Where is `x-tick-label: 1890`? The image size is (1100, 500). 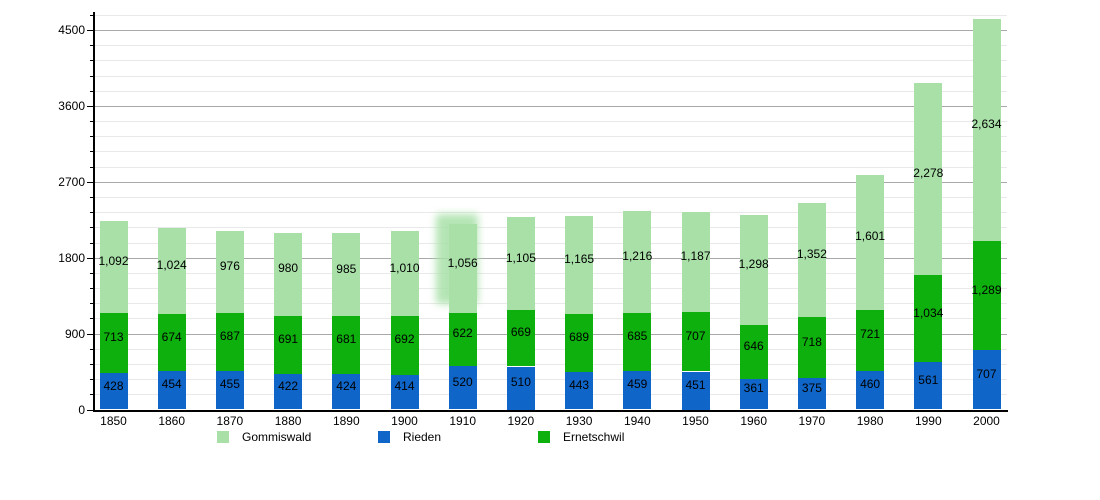 x-tick-label: 1890 is located at coordinates (346, 421).